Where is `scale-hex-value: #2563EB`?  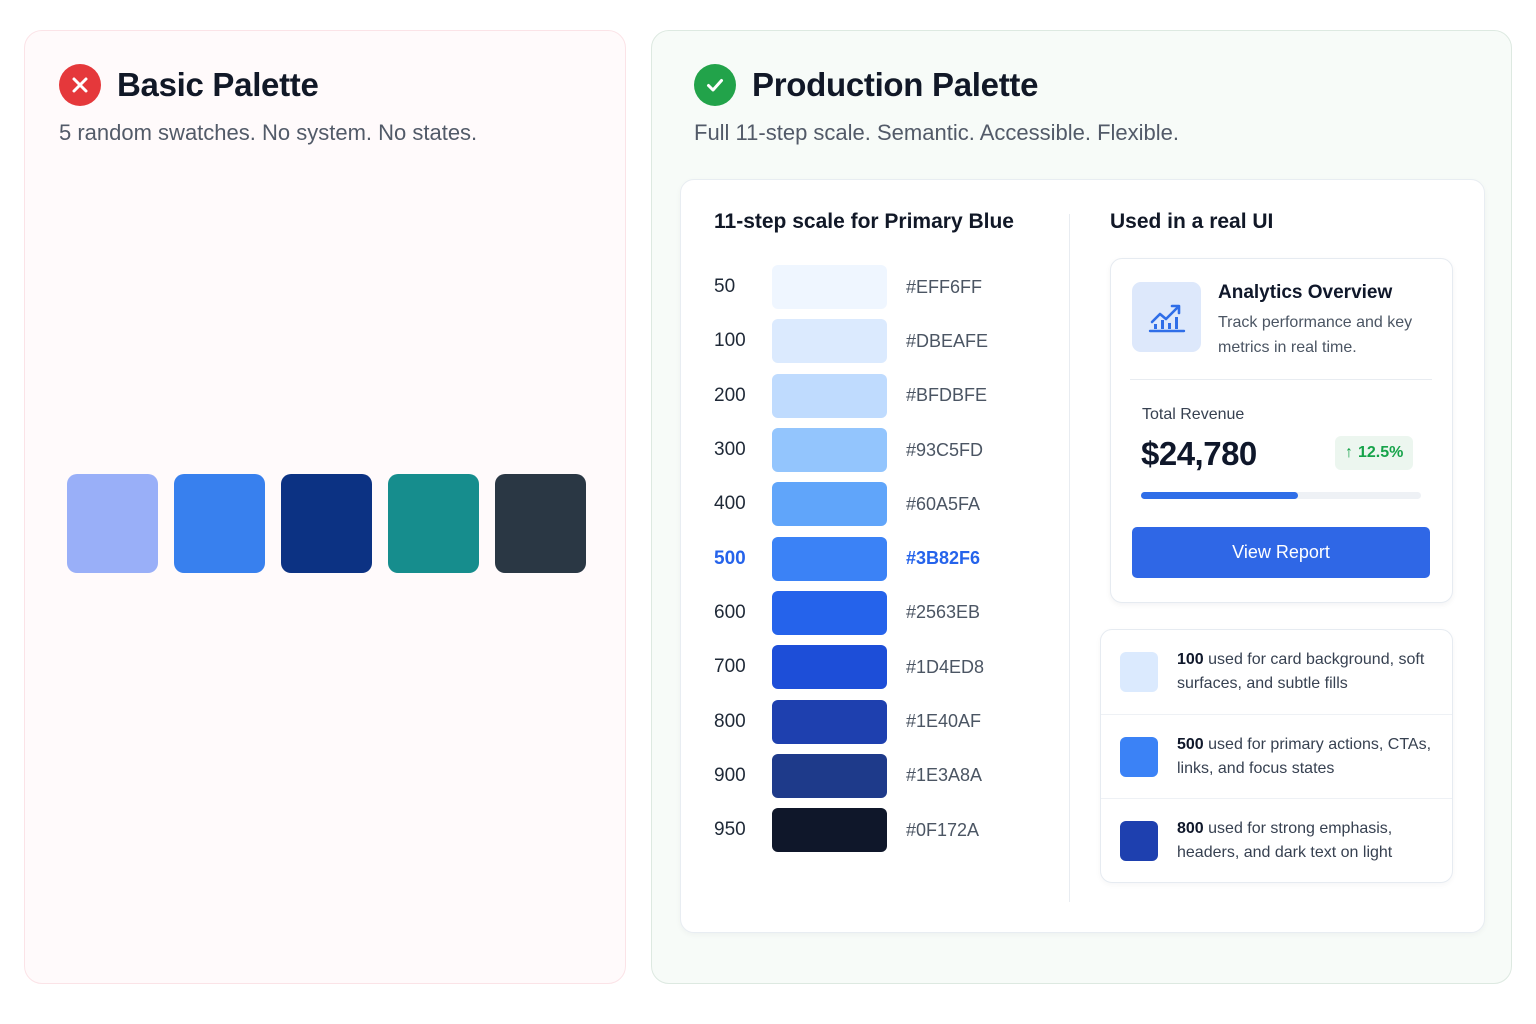
scale-hex-value: #2563EB is located at coordinates (943, 612).